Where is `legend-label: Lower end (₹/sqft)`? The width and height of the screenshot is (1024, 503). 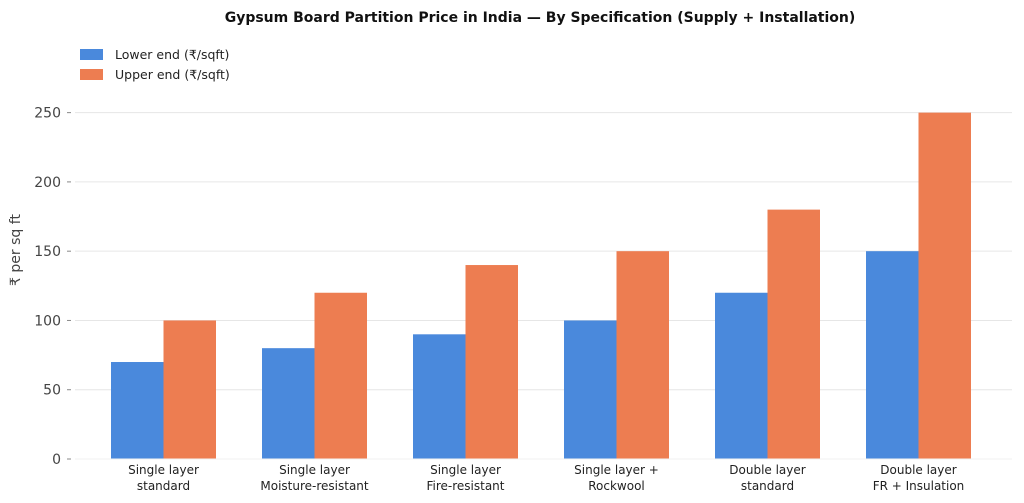
legend-label: Lower end (₹/sqft) is located at coordinates (172, 54).